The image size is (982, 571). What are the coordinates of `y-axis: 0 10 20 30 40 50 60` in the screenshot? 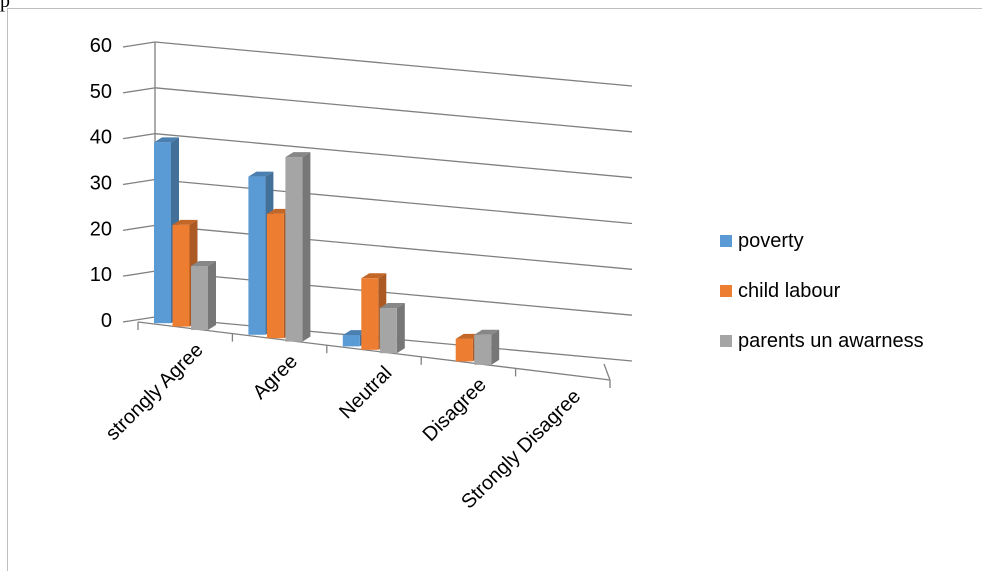 It's located at (123, 183).